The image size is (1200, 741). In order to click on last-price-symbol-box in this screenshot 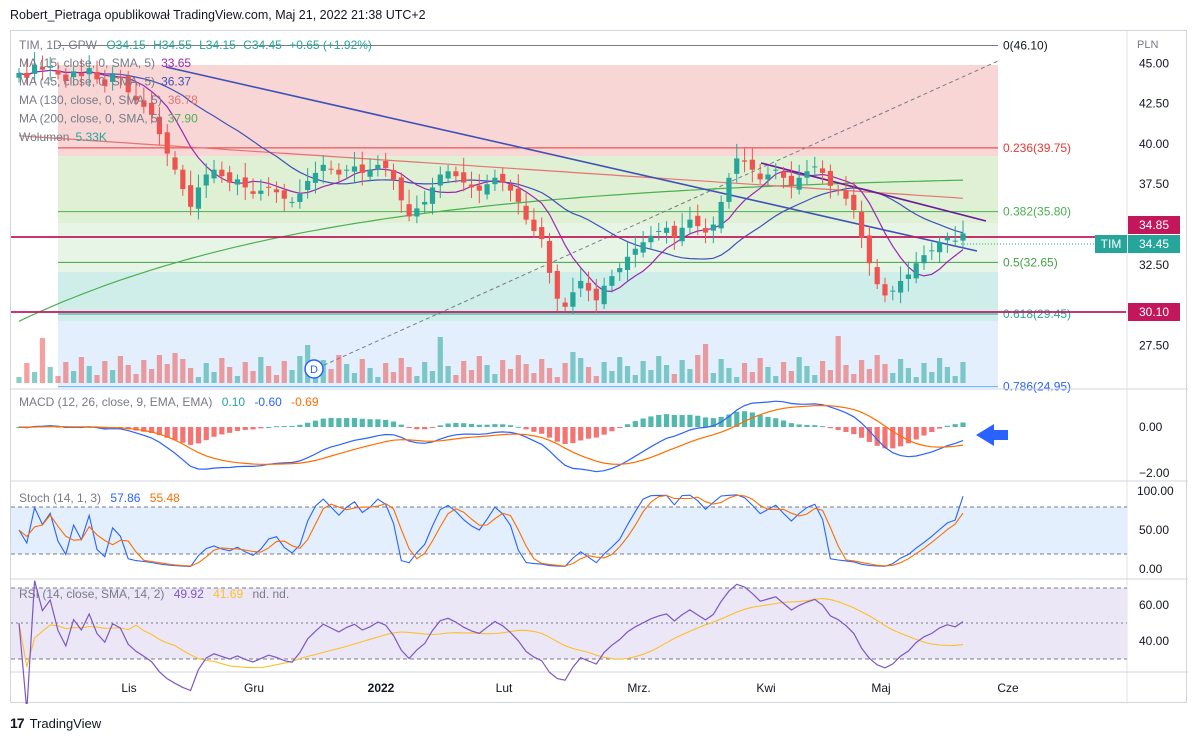, I will do `click(1111, 244)`.